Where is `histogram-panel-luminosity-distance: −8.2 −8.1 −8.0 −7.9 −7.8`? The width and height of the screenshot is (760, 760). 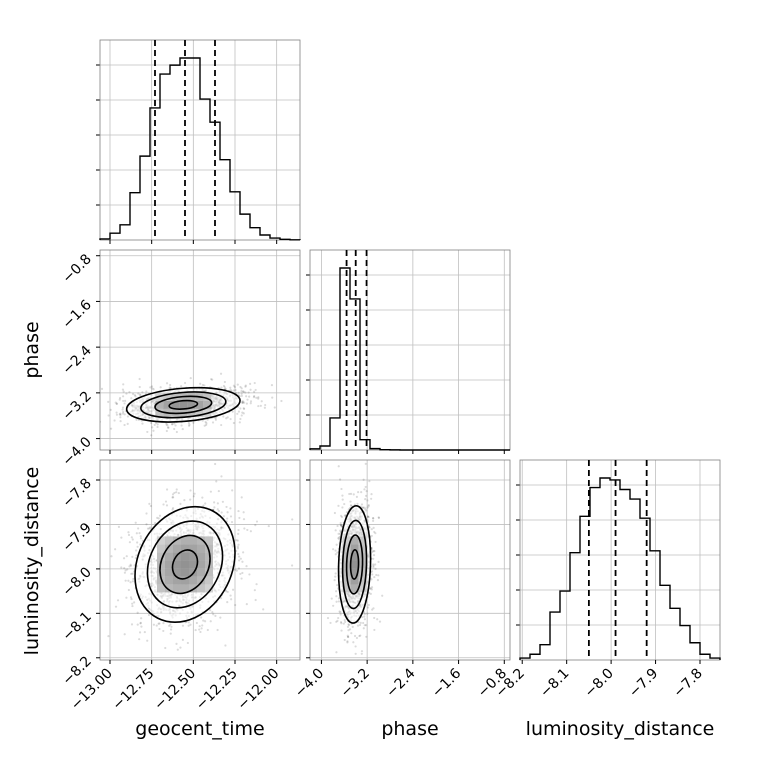
histogram-panel-luminosity-distance: −8.2 −8.1 −8.0 −7.9 −7.8 is located at coordinates (607, 580).